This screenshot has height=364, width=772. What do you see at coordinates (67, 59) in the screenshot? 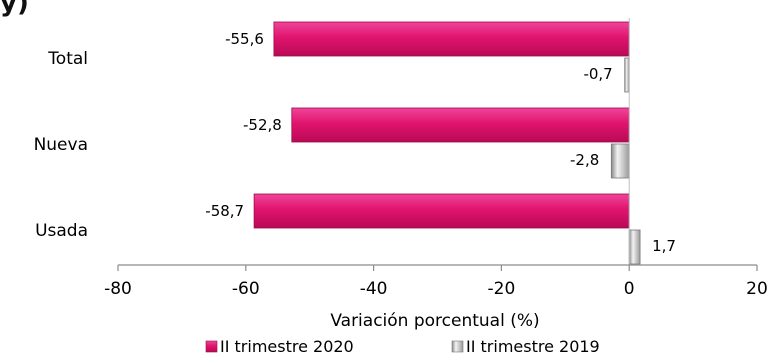
I see `category-label-total: Total` at bounding box center [67, 59].